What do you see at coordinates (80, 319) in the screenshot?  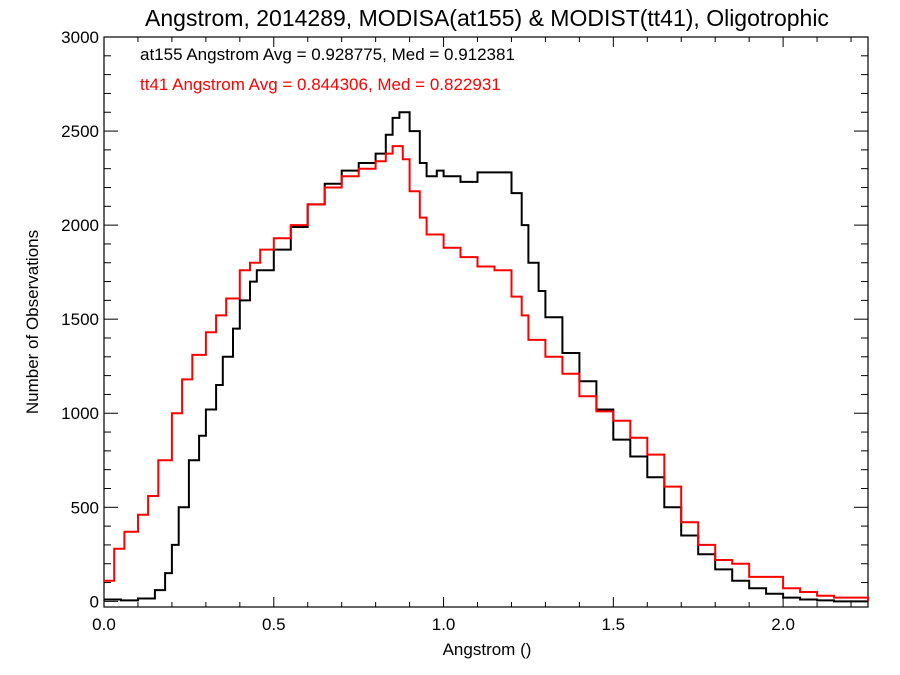 I see `y-tick-label: 1500` at bounding box center [80, 319].